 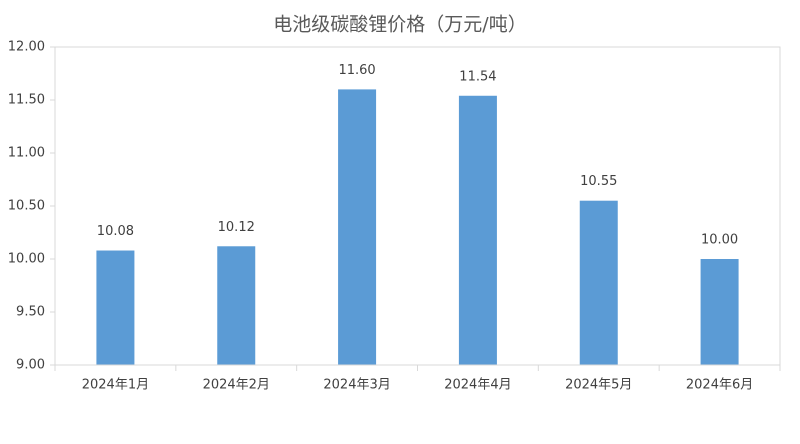 What do you see at coordinates (236, 385) in the screenshot?
I see `x-tick-label: 2024年2月` at bounding box center [236, 385].